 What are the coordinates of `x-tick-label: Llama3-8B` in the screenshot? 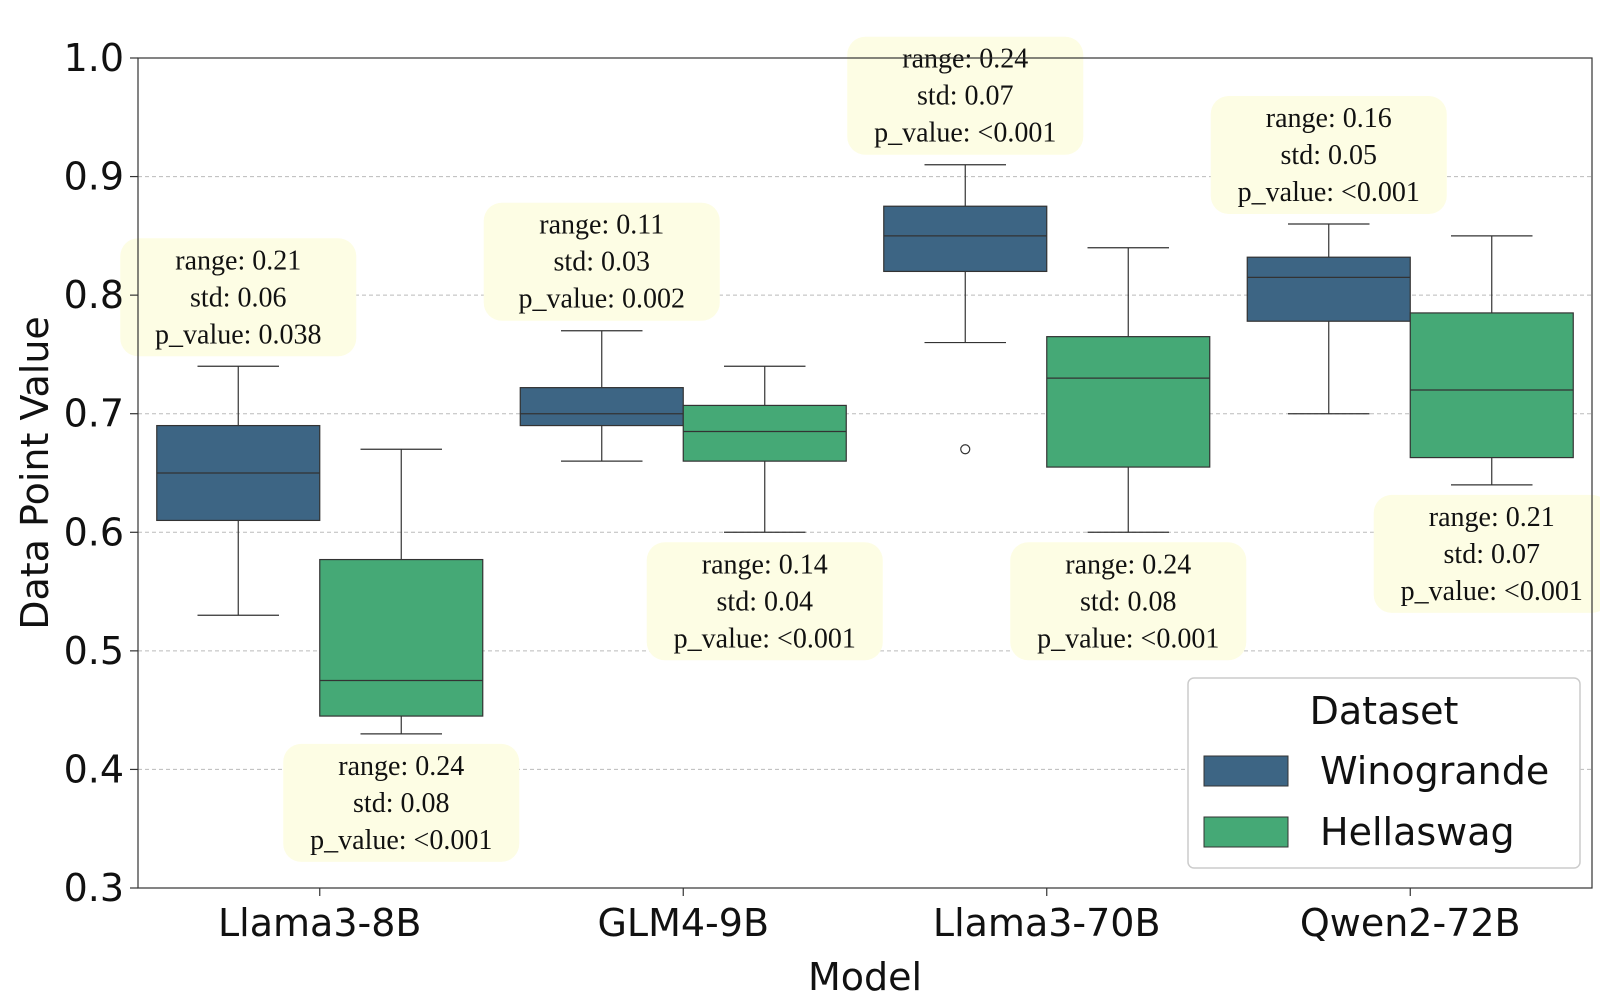 It's located at (319, 923).